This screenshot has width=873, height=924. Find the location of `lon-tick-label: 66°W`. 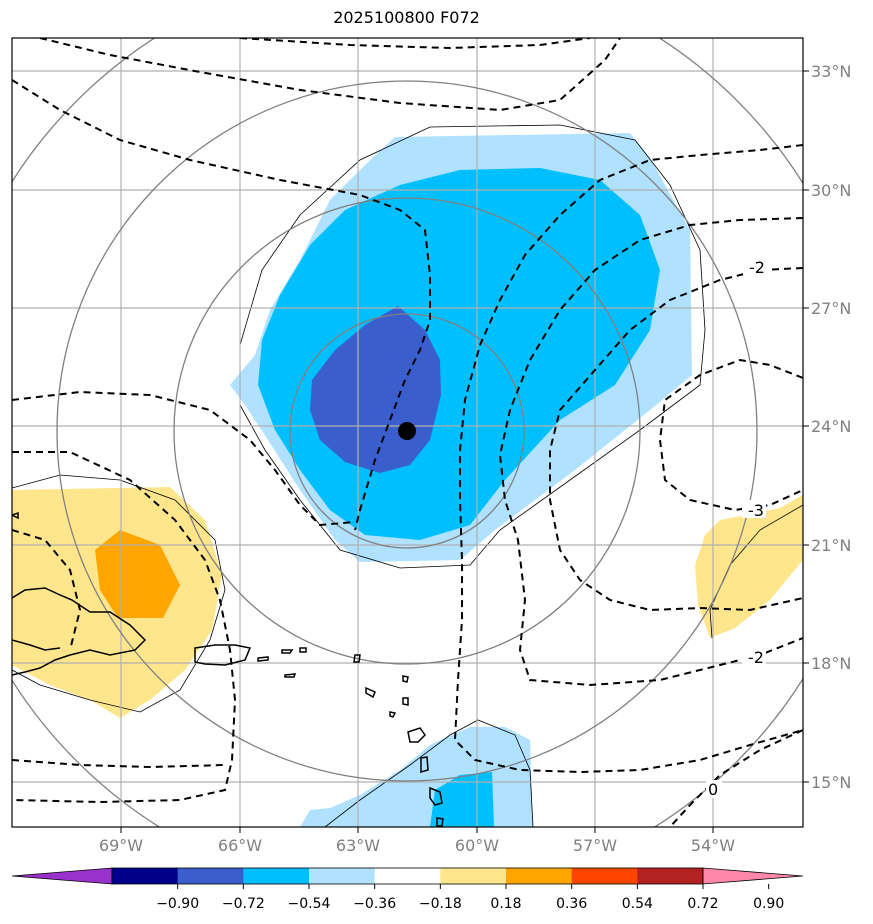

lon-tick-label: 66°W is located at coordinates (240, 845).